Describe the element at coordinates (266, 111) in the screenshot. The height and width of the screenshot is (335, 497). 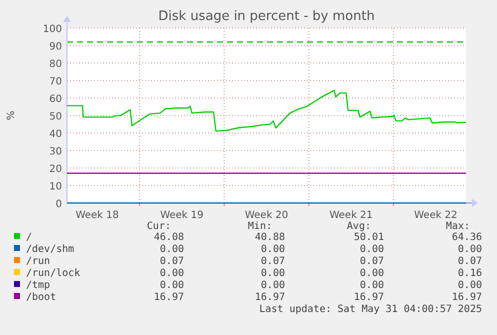
I see `line-series` at that location.